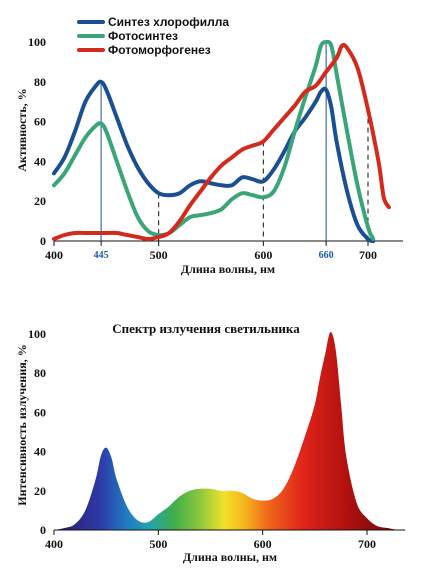 The width and height of the screenshot is (425, 569). I want to click on chart1-y-tick-label: 0, so click(43, 241).